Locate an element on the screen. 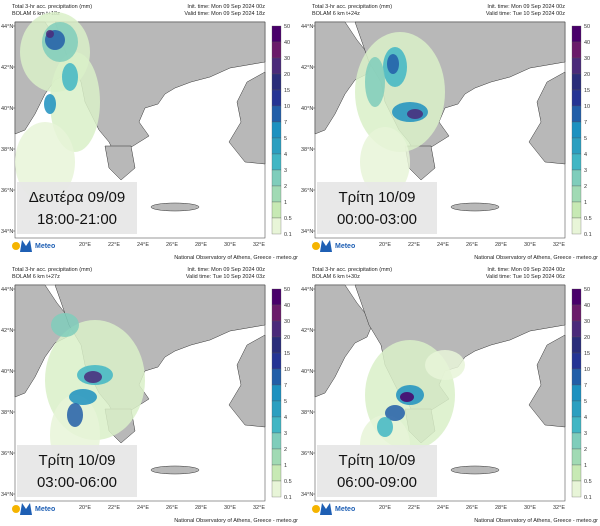 This screenshot has width=600, height=526. day-label: Δευτέρα 09/09 is located at coordinates (77, 197).